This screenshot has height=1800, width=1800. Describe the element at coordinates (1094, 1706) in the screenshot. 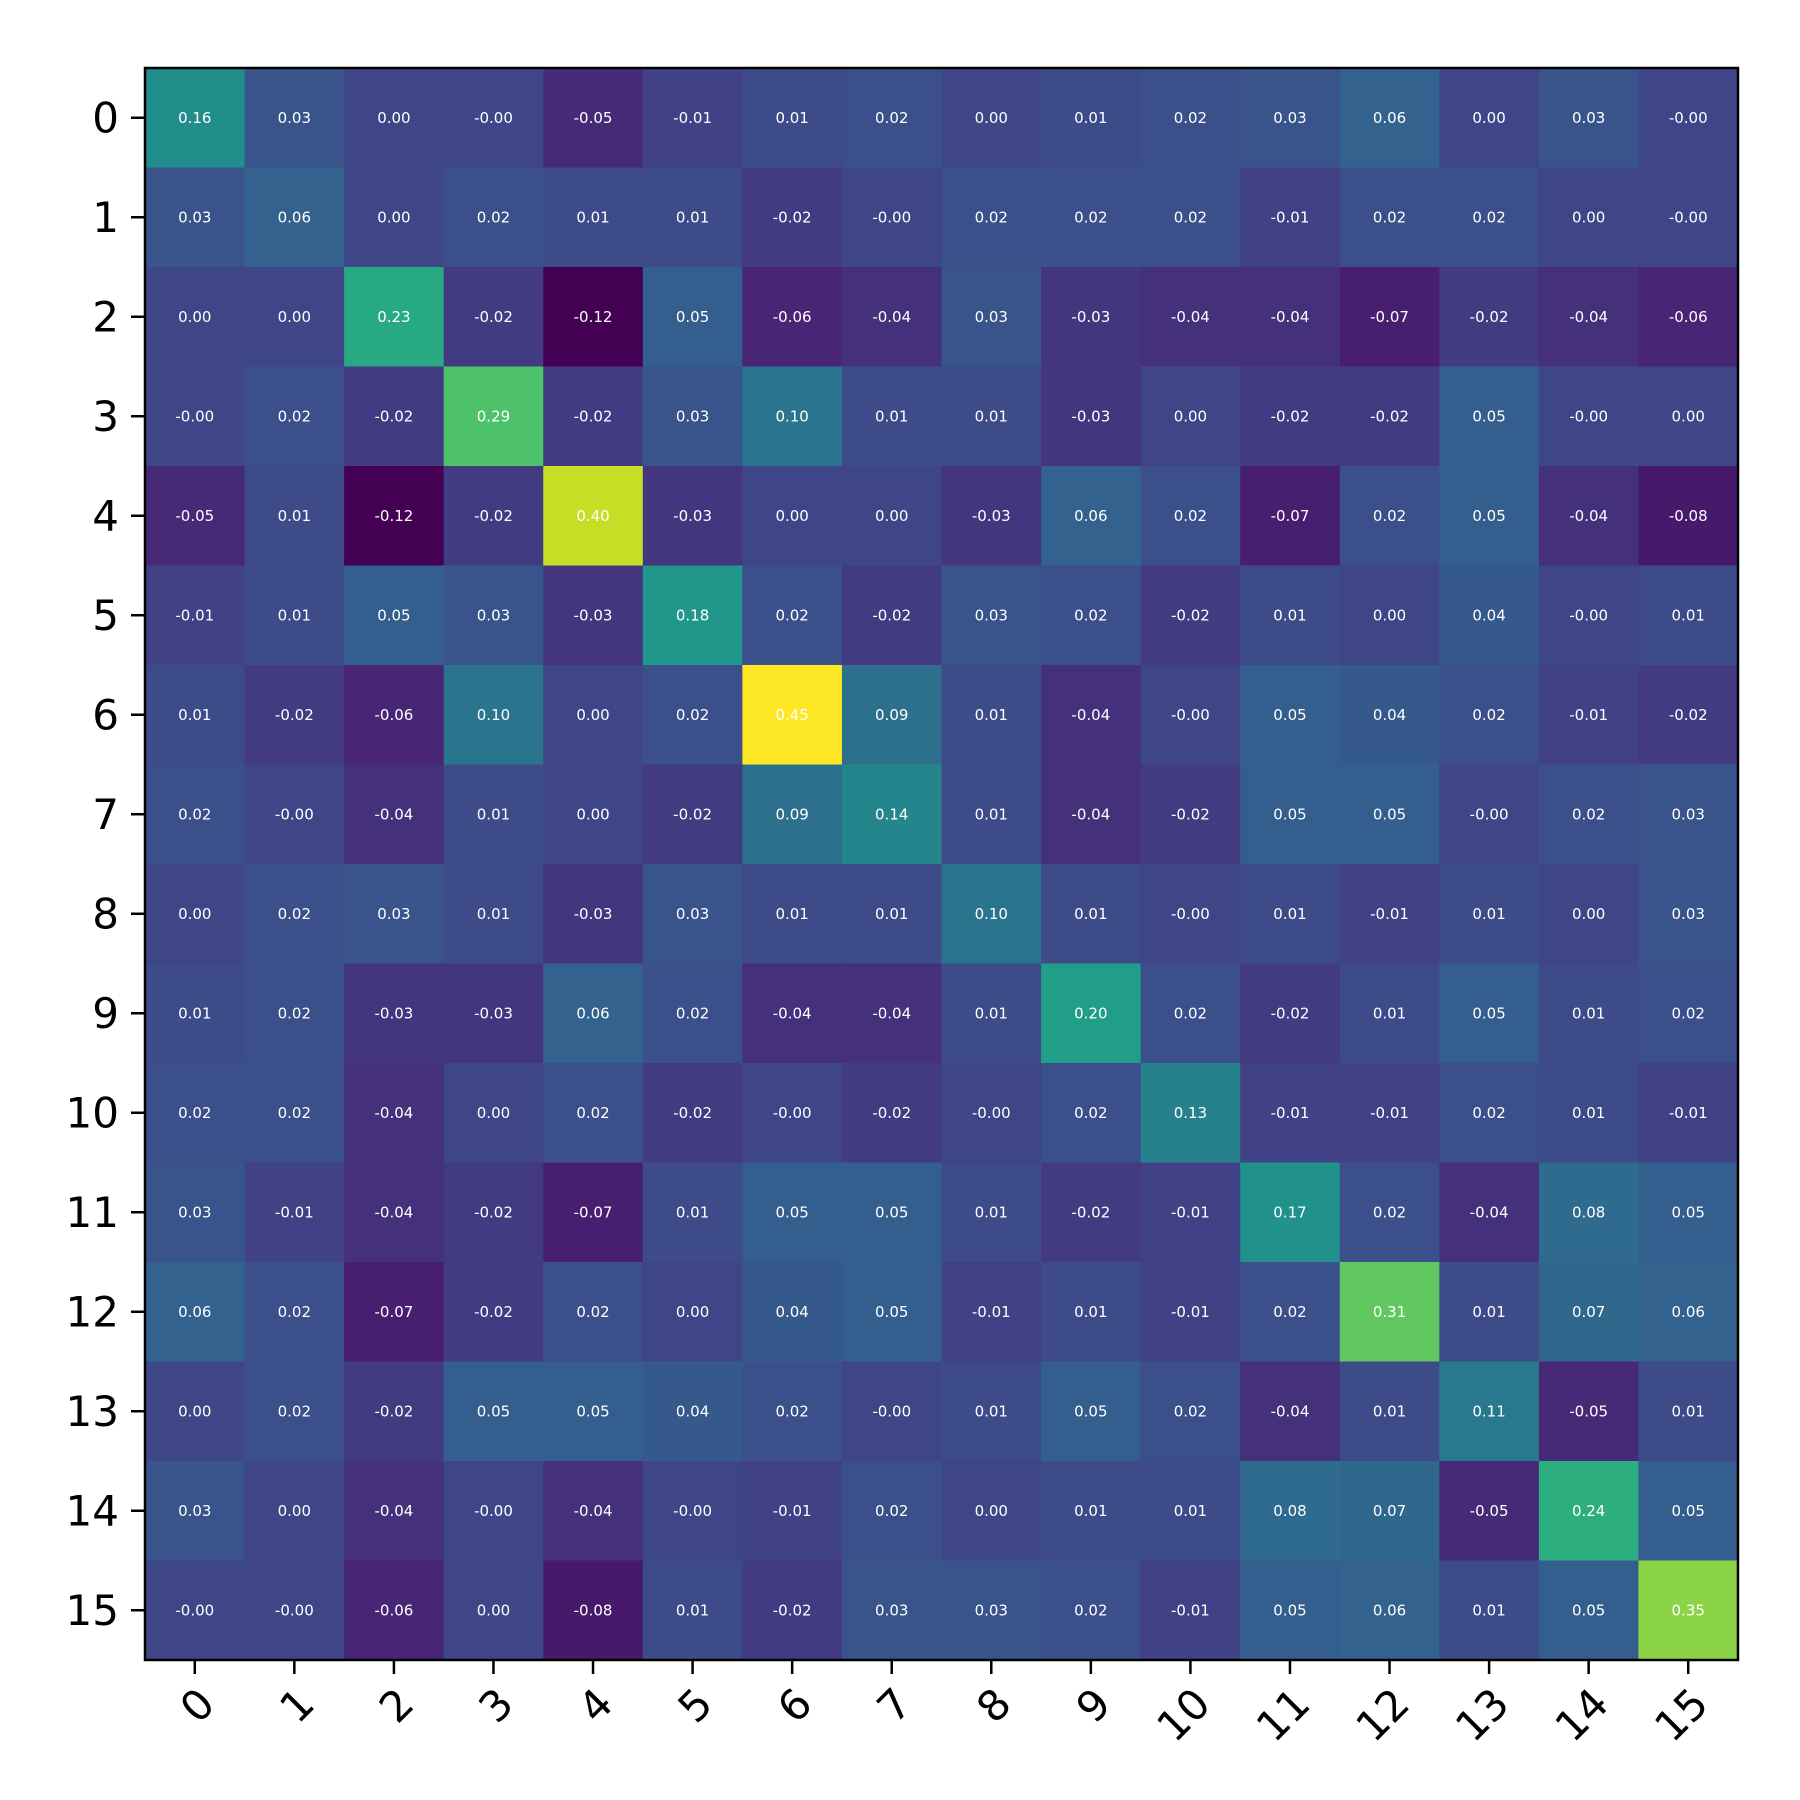

I see `x-tick-label: 9` at that location.